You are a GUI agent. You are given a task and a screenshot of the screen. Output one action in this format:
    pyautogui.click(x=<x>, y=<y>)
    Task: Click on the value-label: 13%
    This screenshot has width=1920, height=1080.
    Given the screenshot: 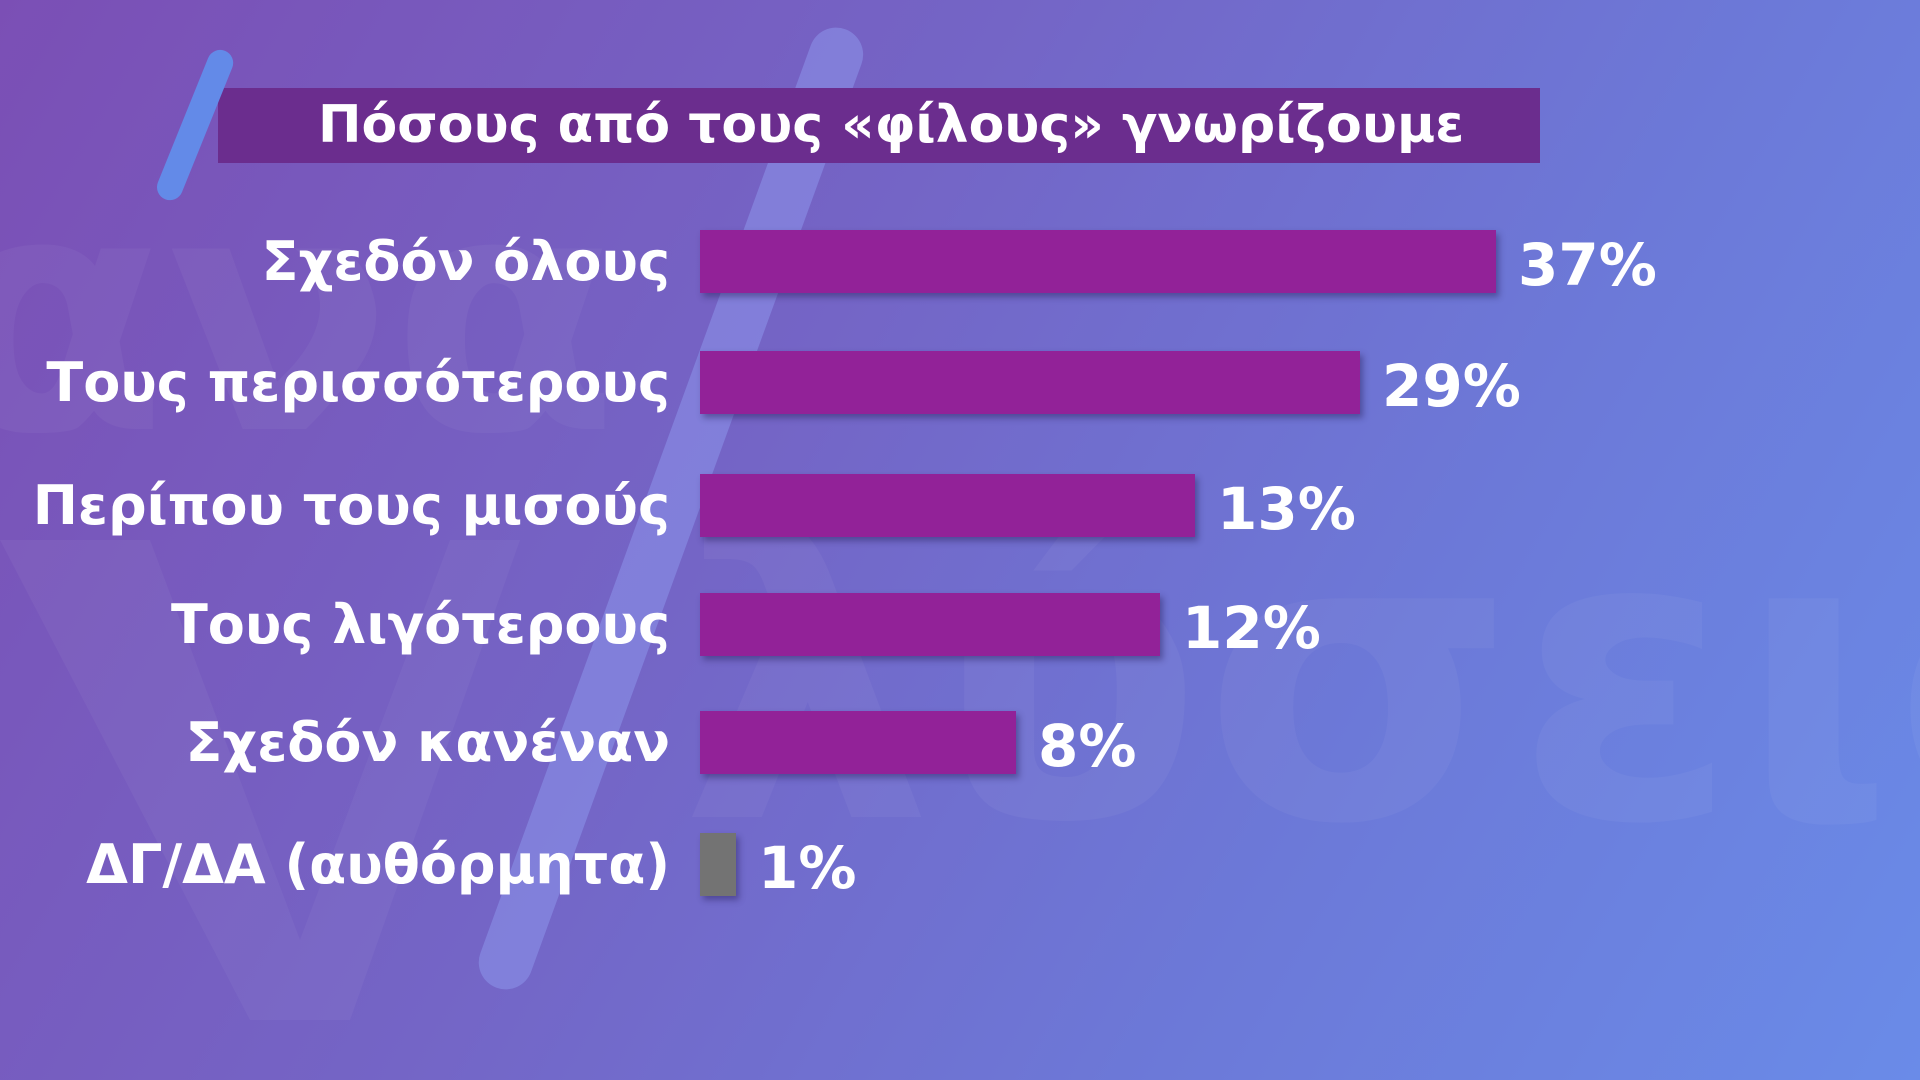 What is the action you would take?
    pyautogui.click(x=1286, y=509)
    